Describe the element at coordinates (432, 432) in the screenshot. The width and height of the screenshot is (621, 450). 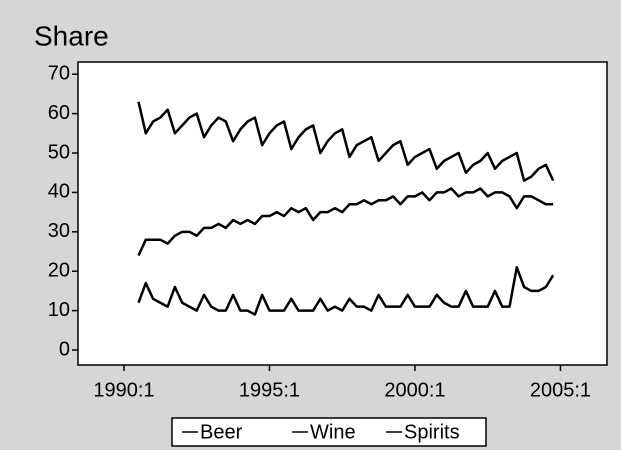
I see `legend-label: Spirits` at that location.